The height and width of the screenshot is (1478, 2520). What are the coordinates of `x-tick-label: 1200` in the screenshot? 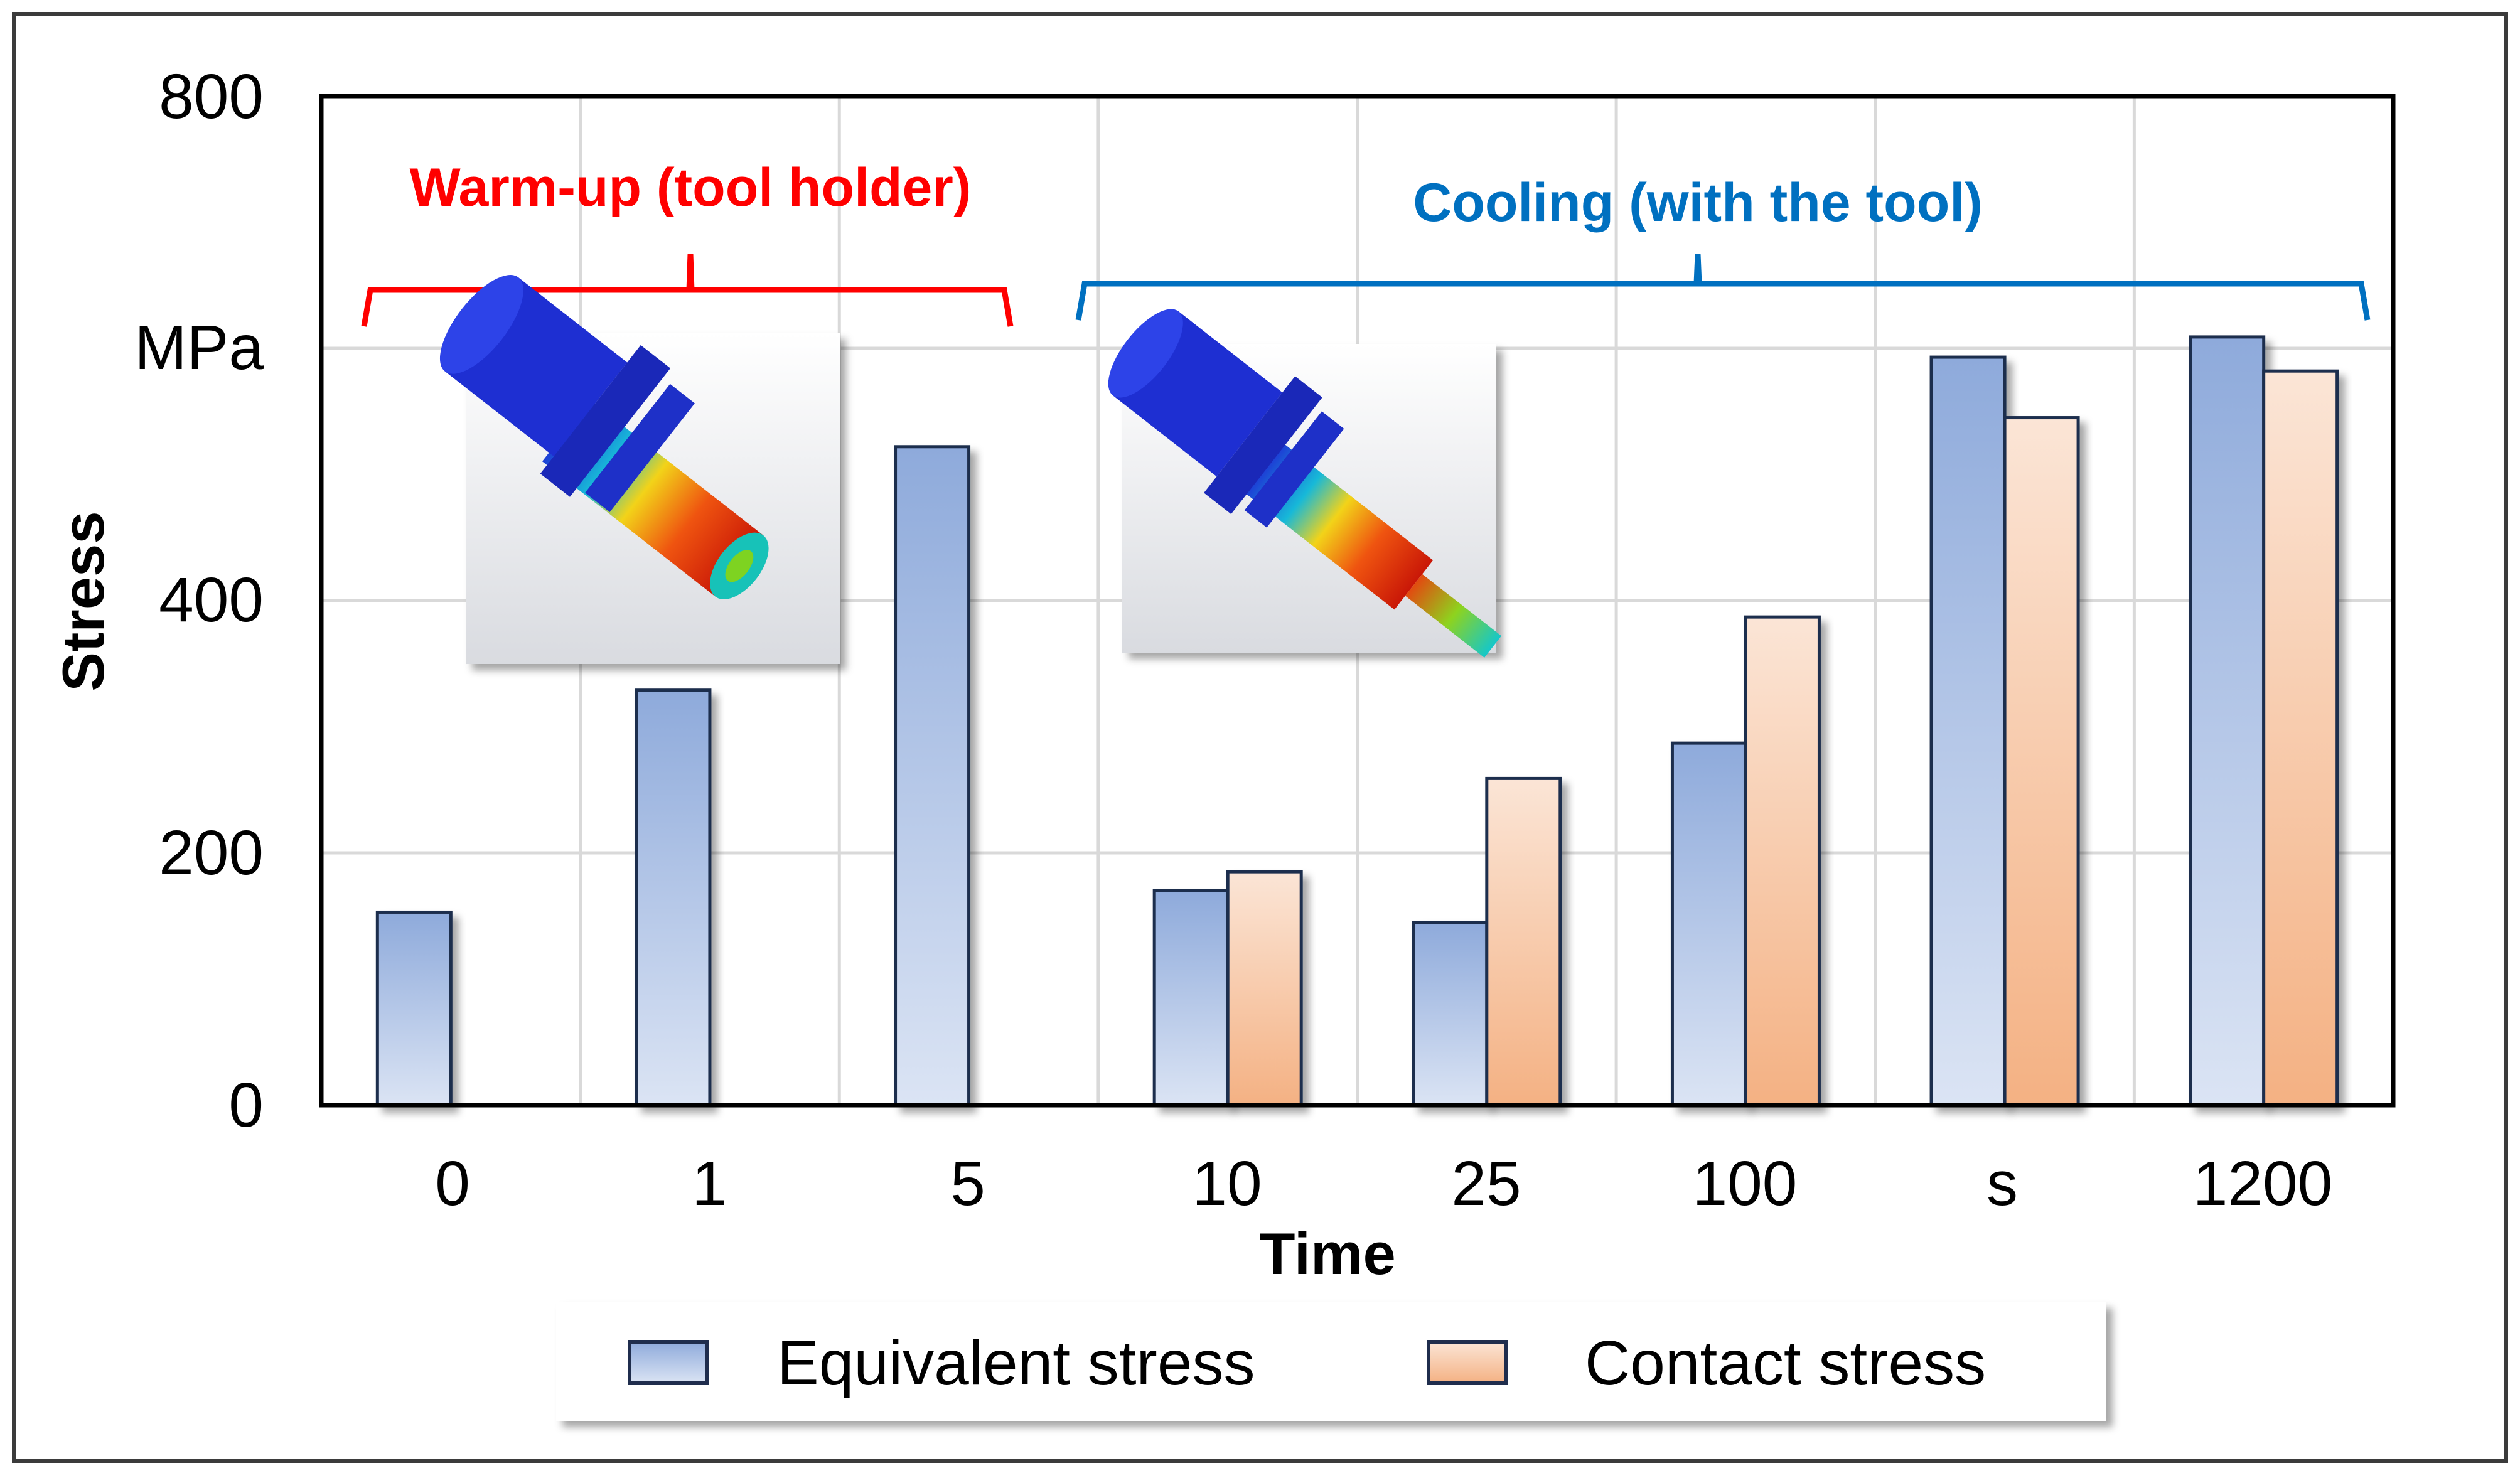 It's located at (2262, 1184).